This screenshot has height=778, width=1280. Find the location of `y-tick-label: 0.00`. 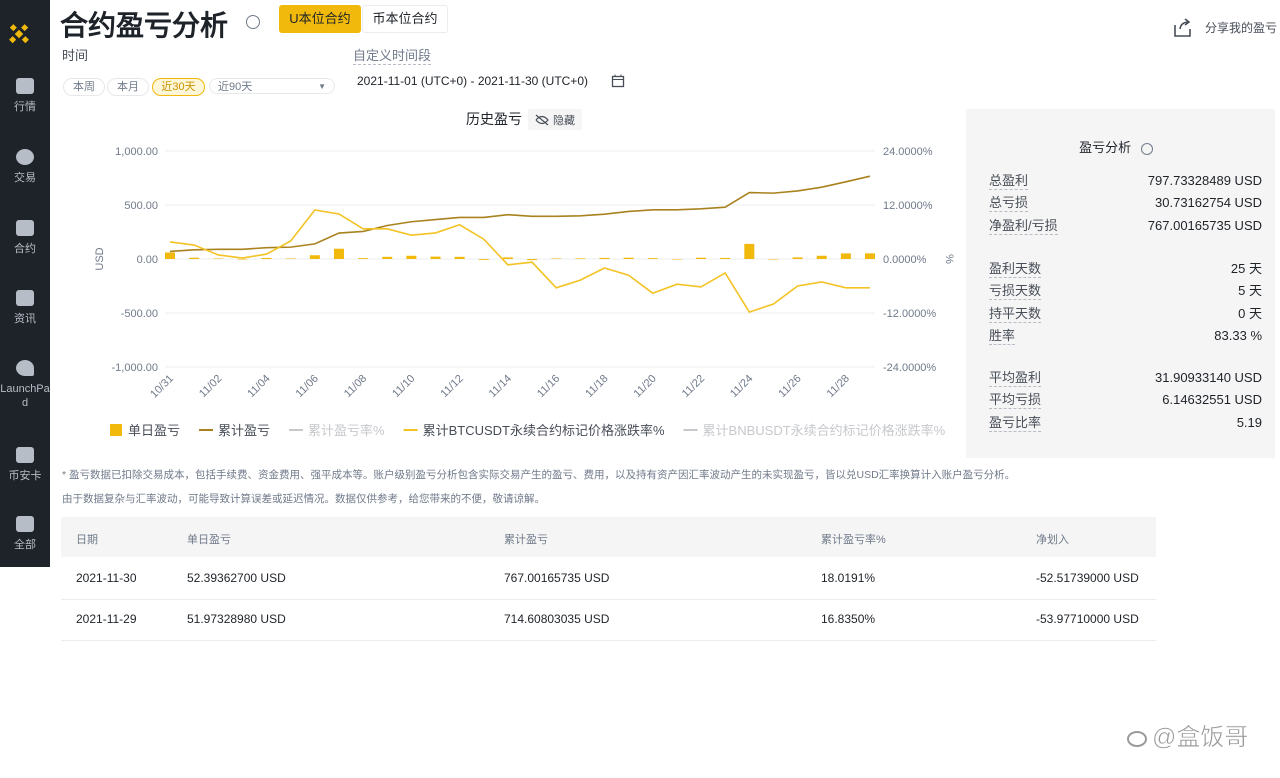

y-tick-label: 0.00 is located at coordinates (147, 260).